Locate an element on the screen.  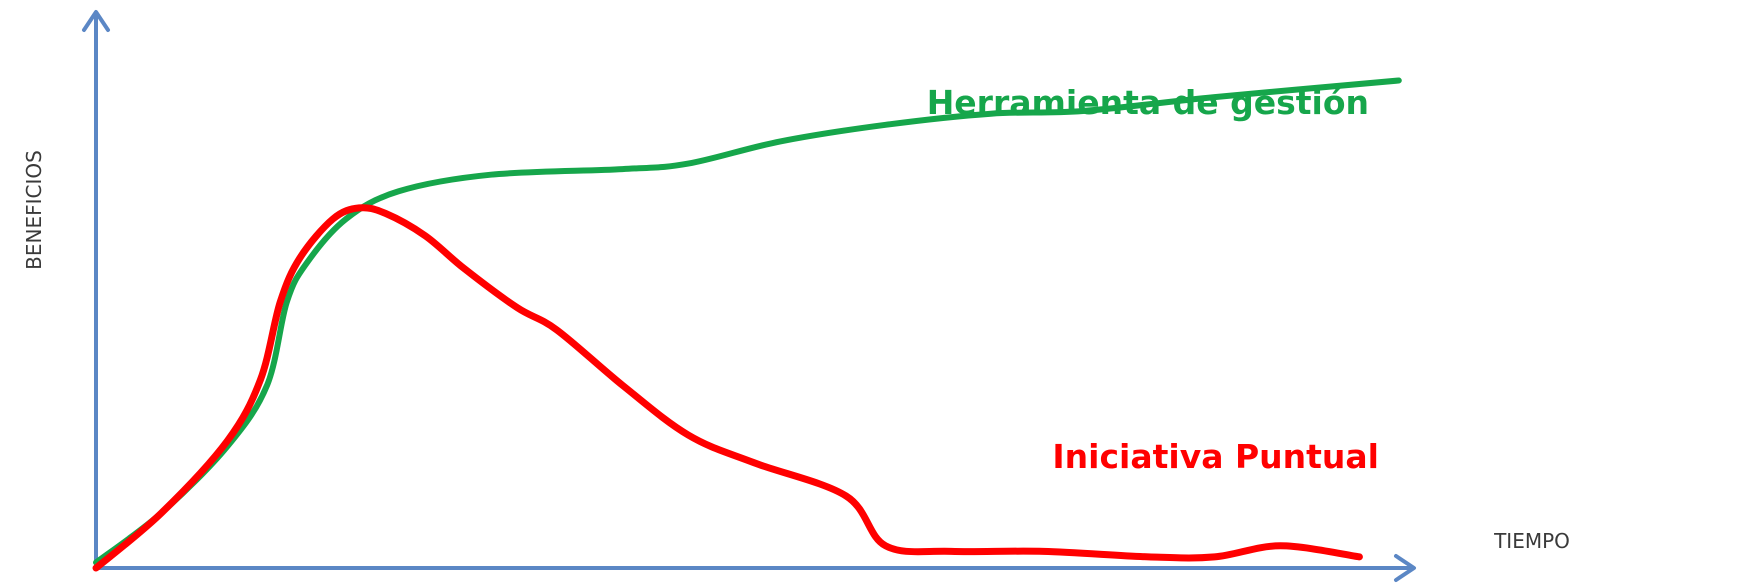
x-axis-arrowhead is located at coordinates (1405, 568).